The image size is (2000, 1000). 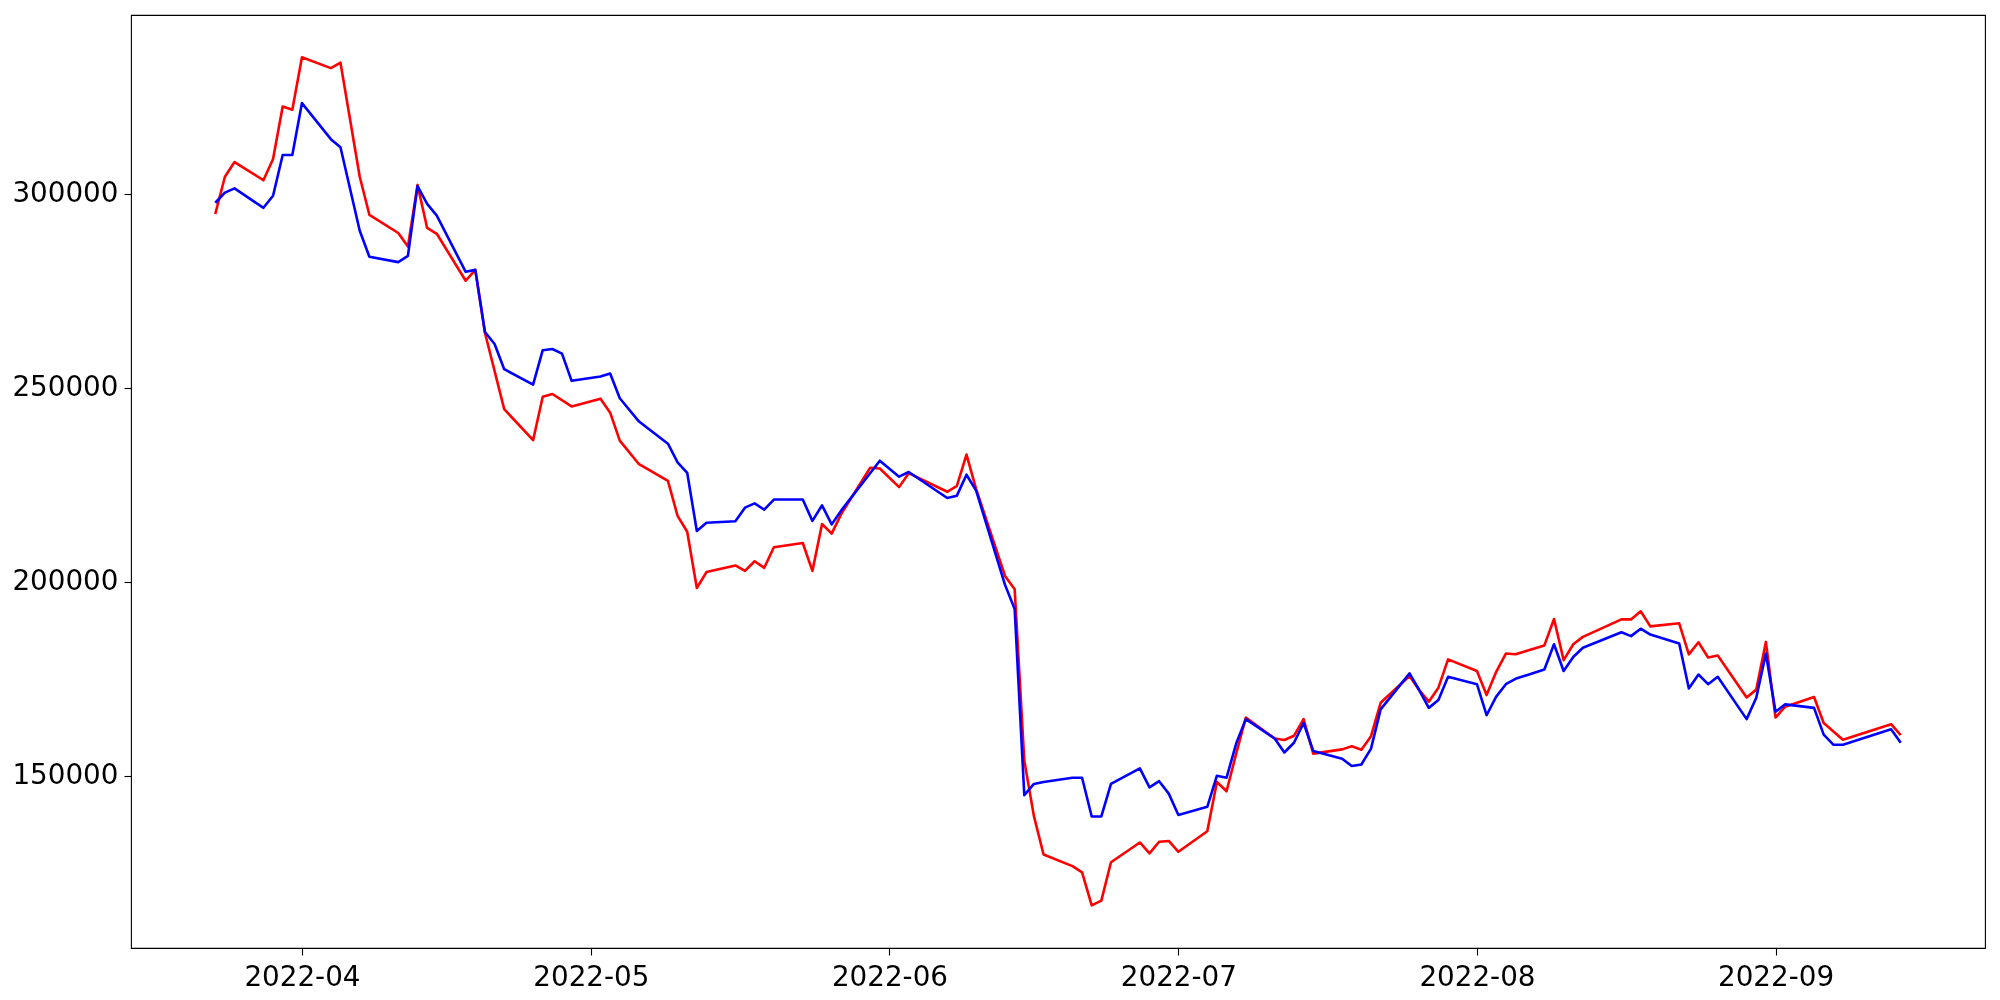 I want to click on x-tick-label: 2022-06, so click(x=890, y=976).